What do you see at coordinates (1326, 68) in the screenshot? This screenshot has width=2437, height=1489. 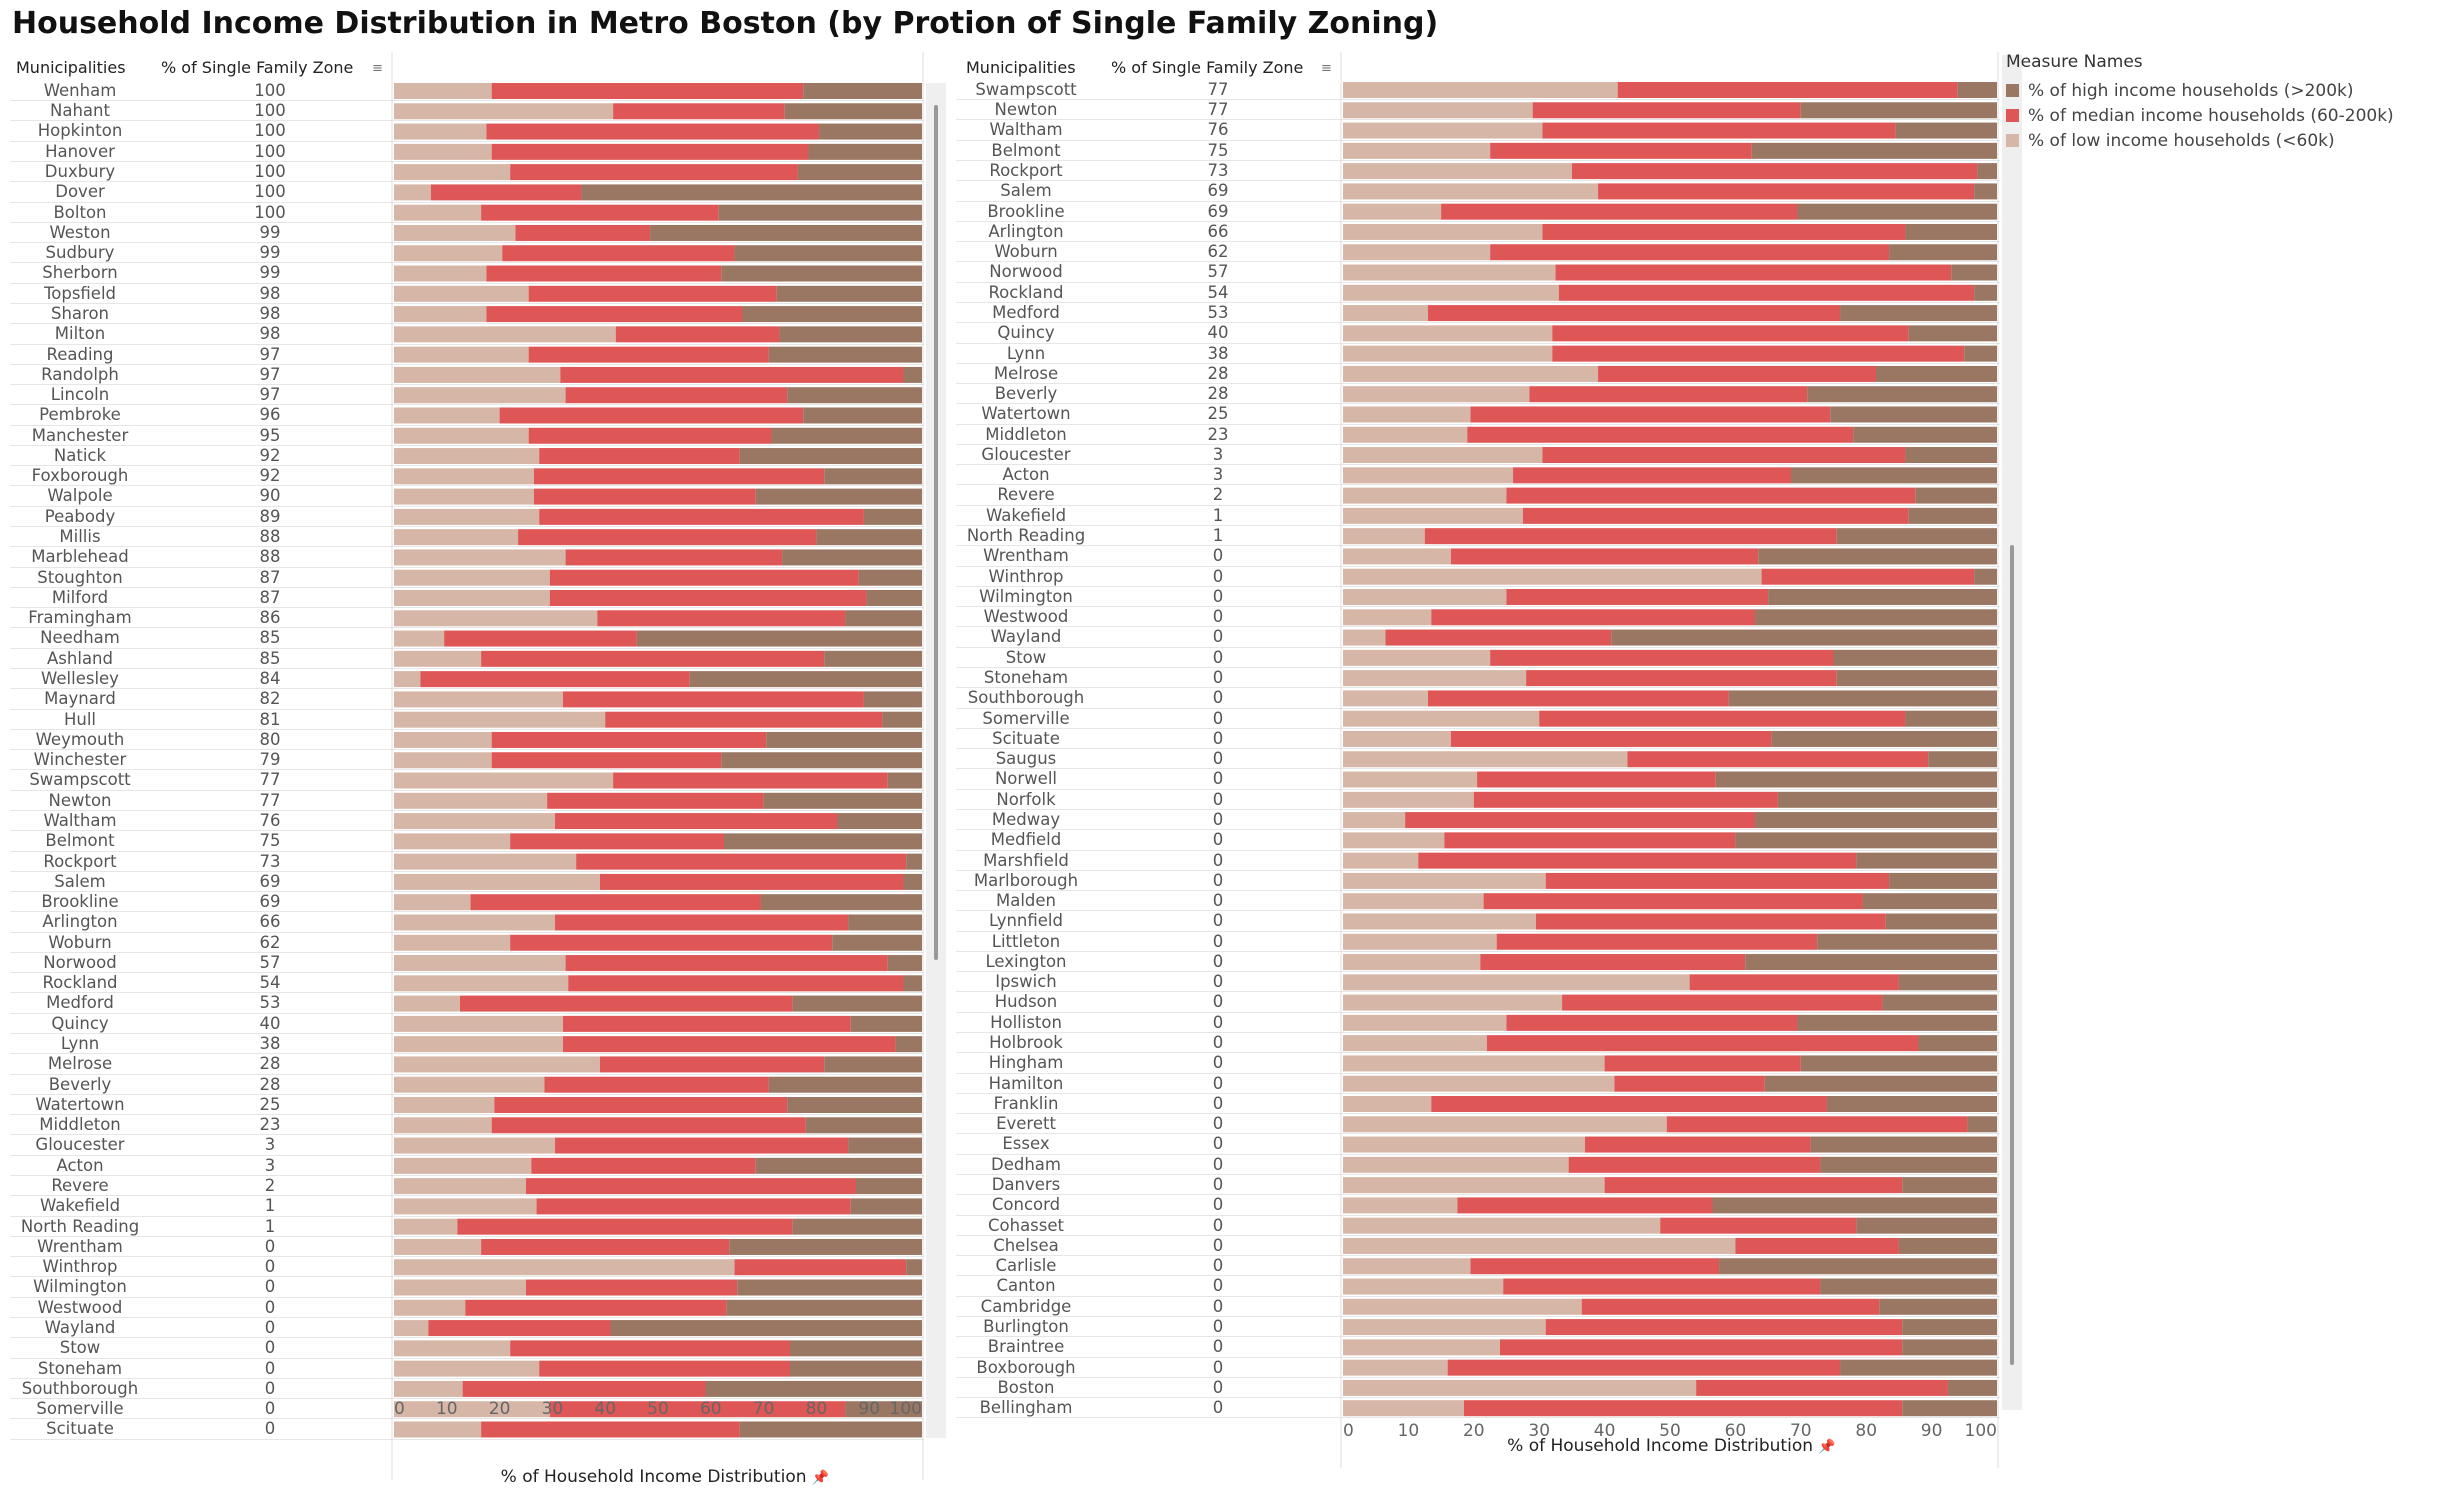 I see `sort-descending-icon-right: ≡` at bounding box center [1326, 68].